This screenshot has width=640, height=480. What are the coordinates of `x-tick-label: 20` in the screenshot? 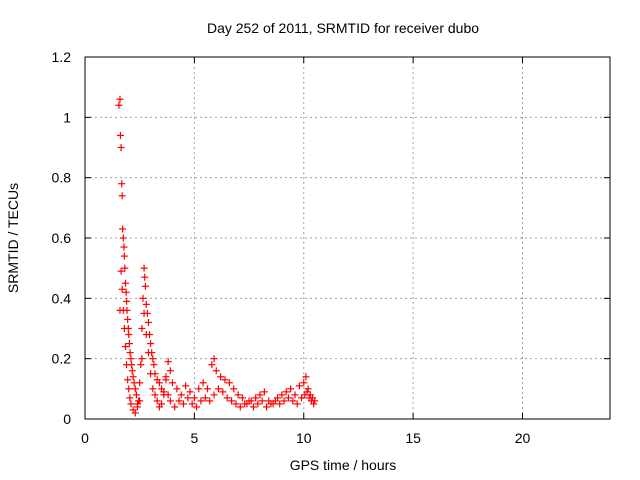 It's located at (523, 438).